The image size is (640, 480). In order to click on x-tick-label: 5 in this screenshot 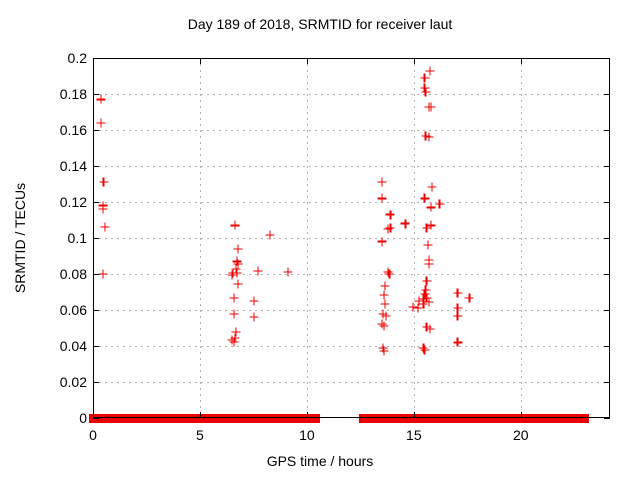, I will do `click(200, 435)`.